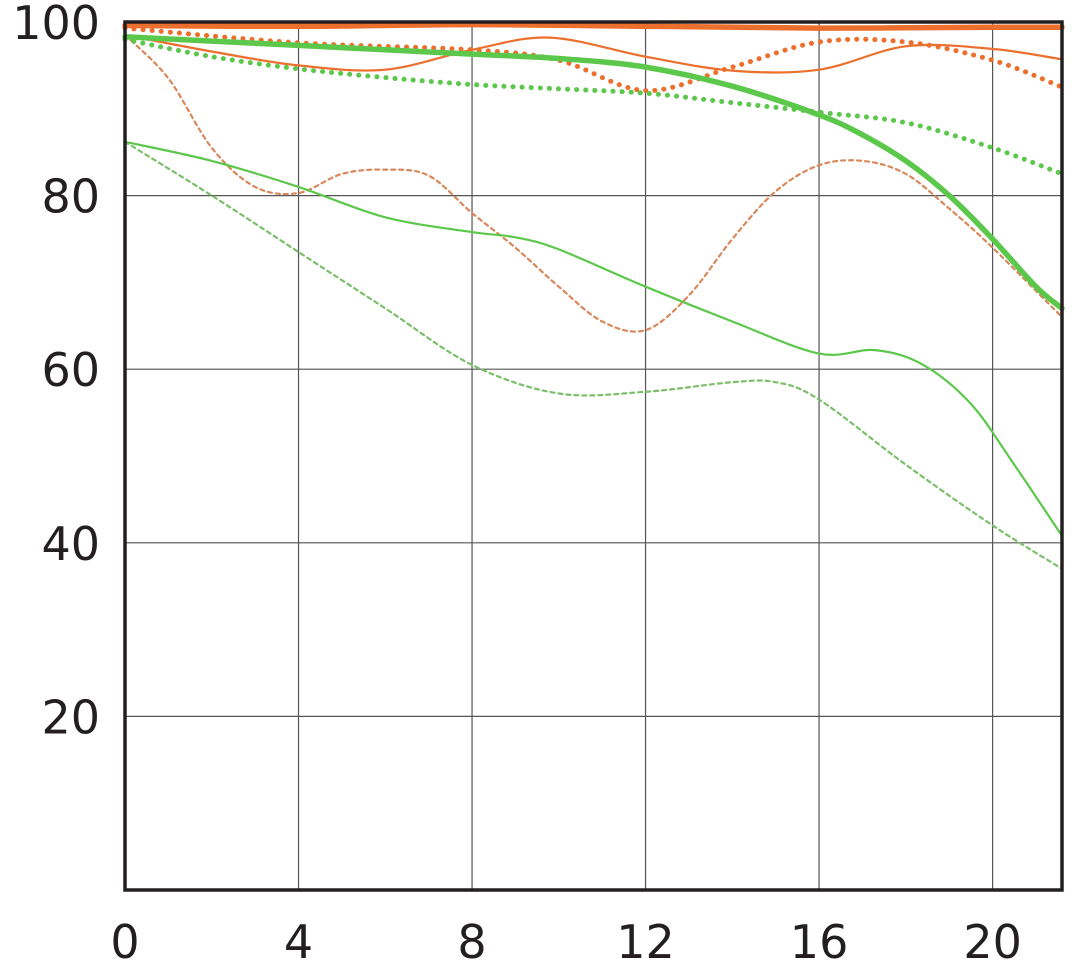 This screenshot has height=963, width=1072. I want to click on series-line-green-dotted-thick, so click(593, 106).